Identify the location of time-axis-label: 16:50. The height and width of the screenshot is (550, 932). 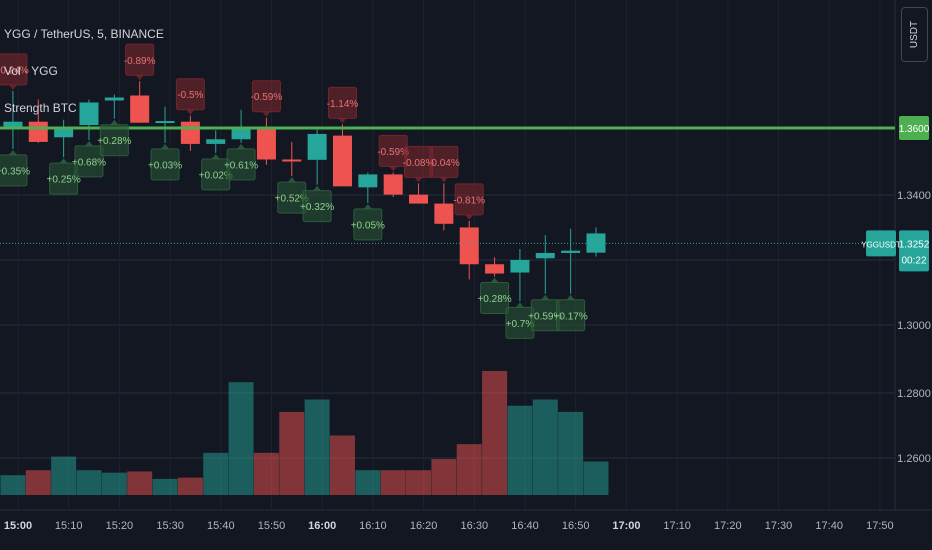
(576, 526).